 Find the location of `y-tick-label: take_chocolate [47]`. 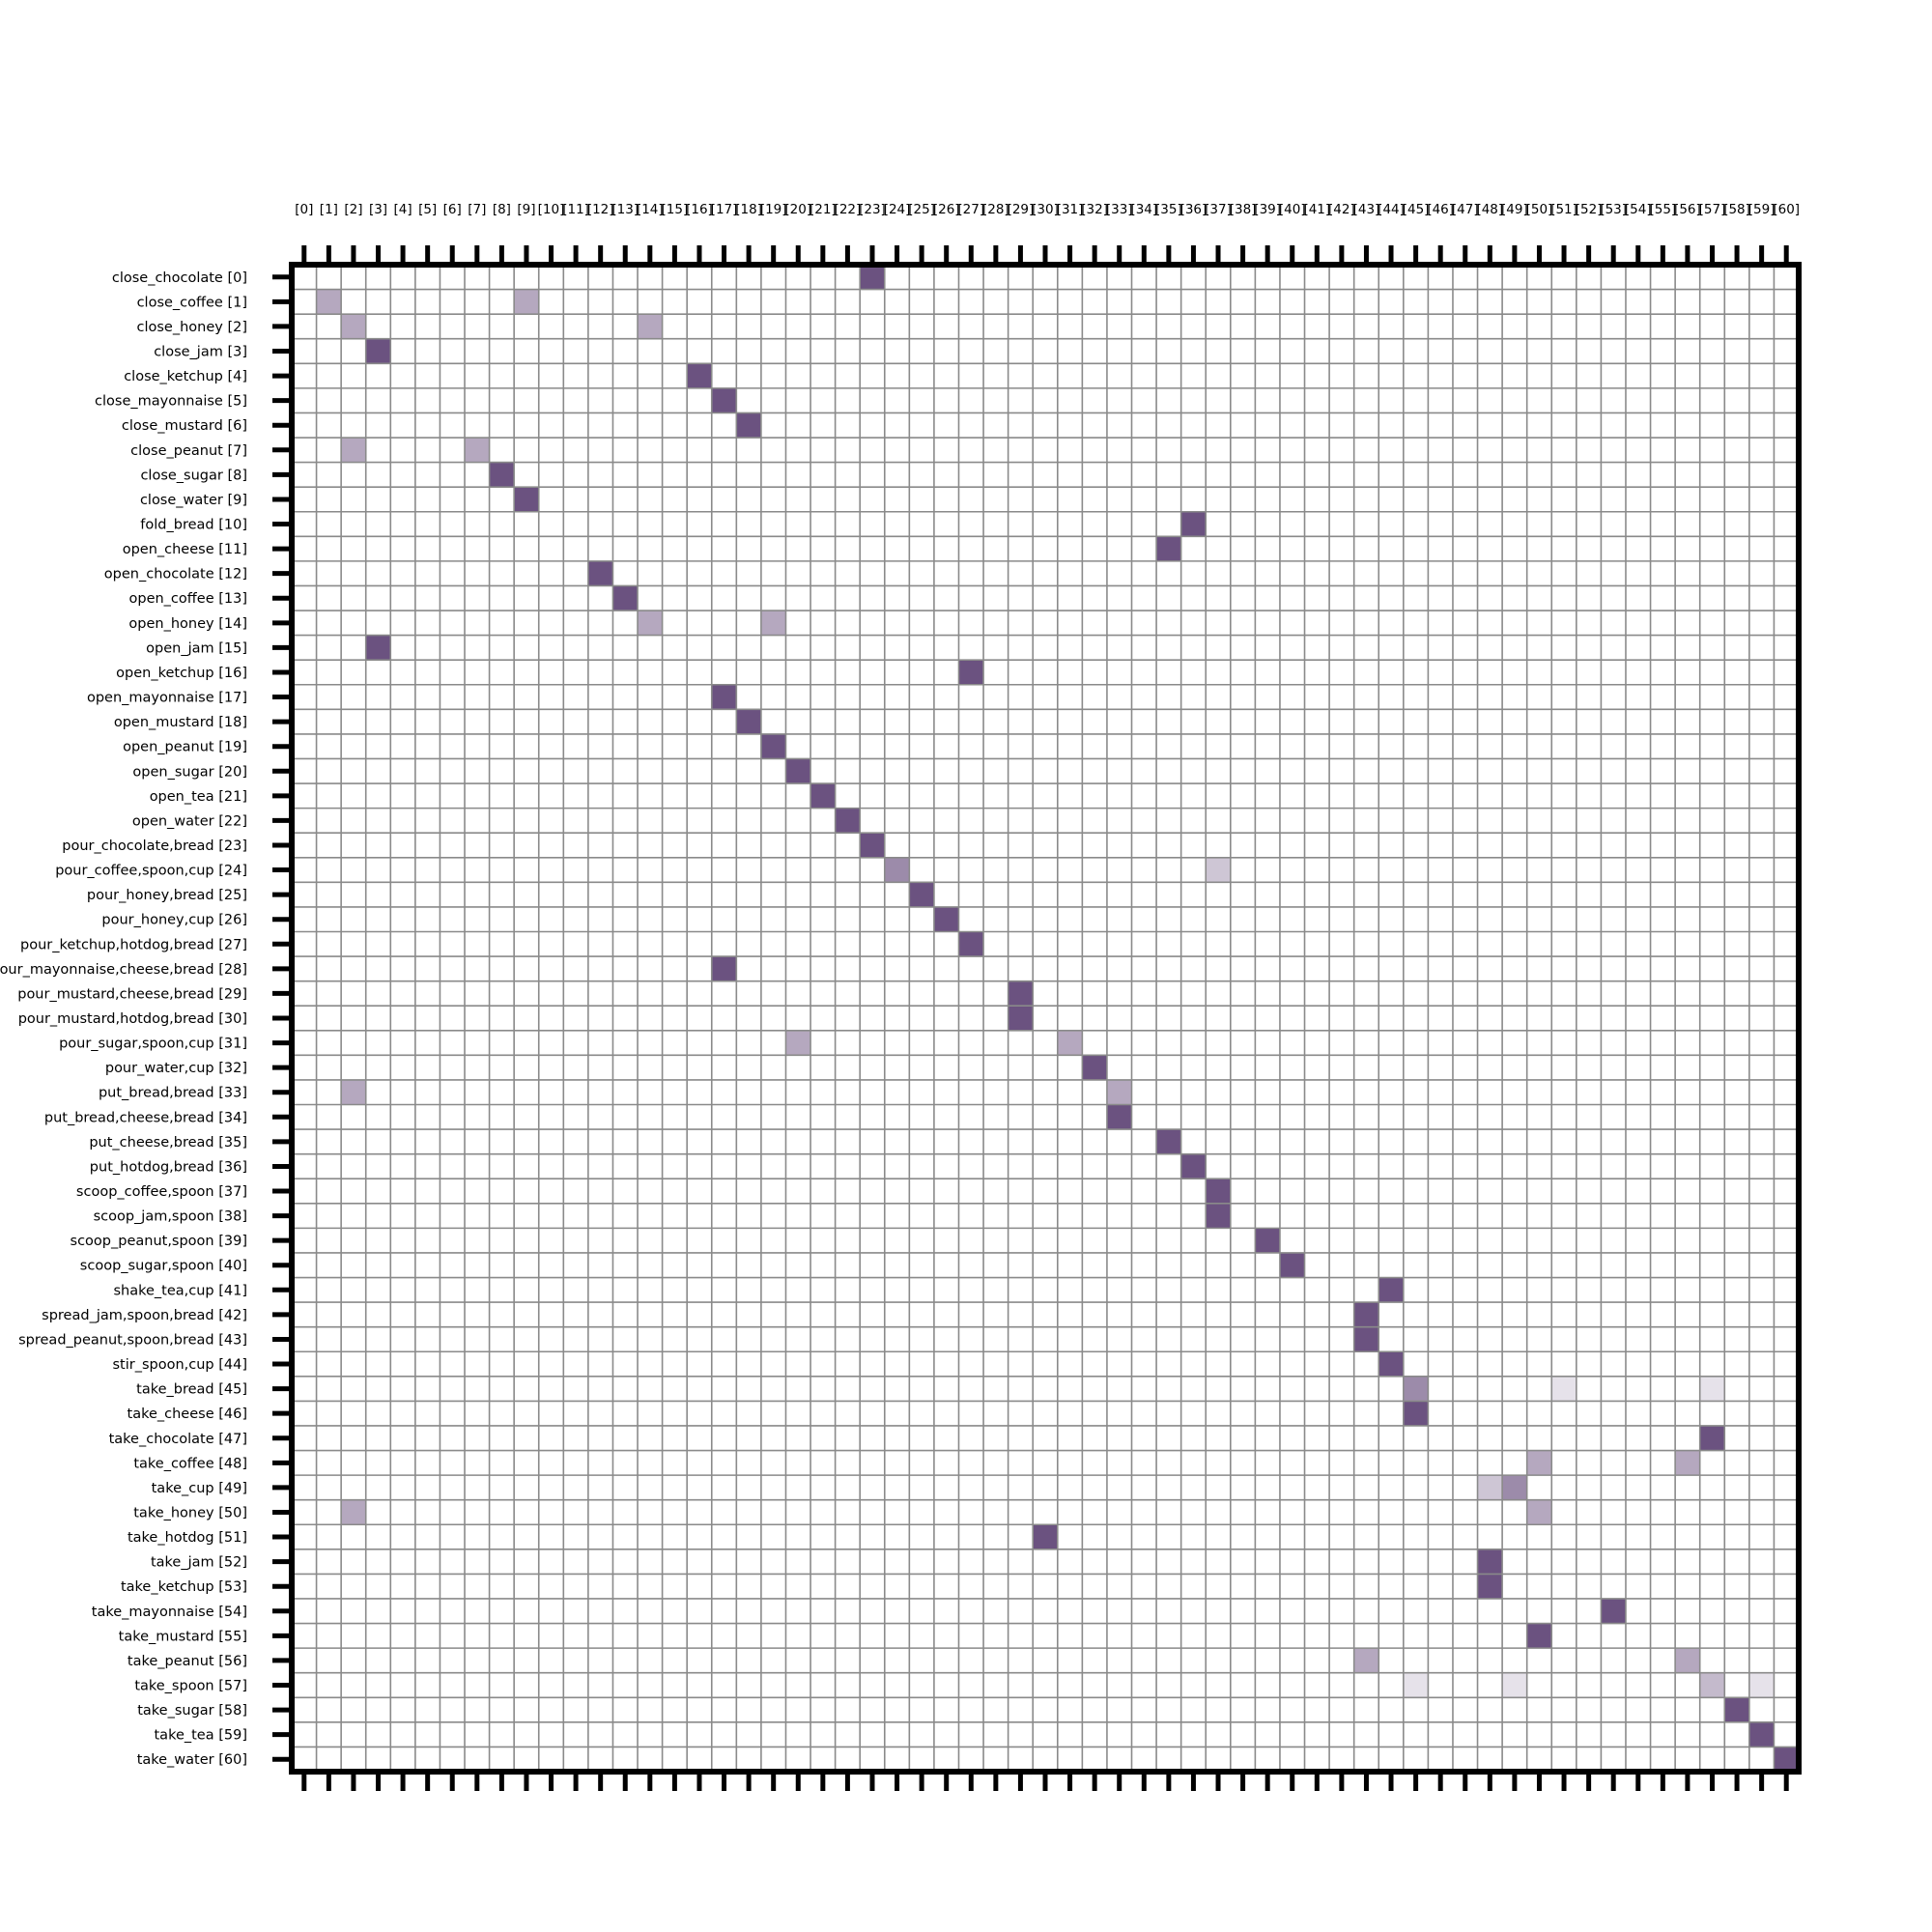

y-tick-label: take_chocolate [47] is located at coordinates (178, 1439).